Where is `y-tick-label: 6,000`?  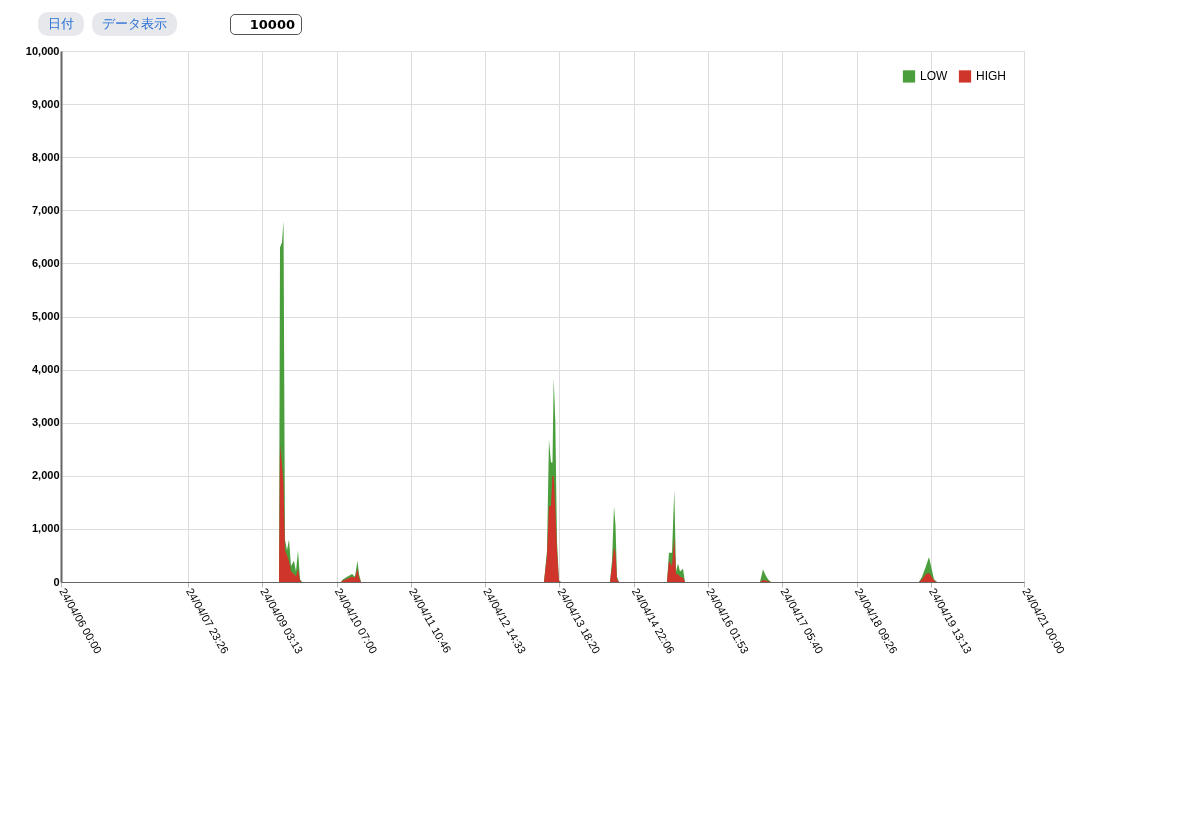
y-tick-label: 6,000 is located at coordinates (45, 262).